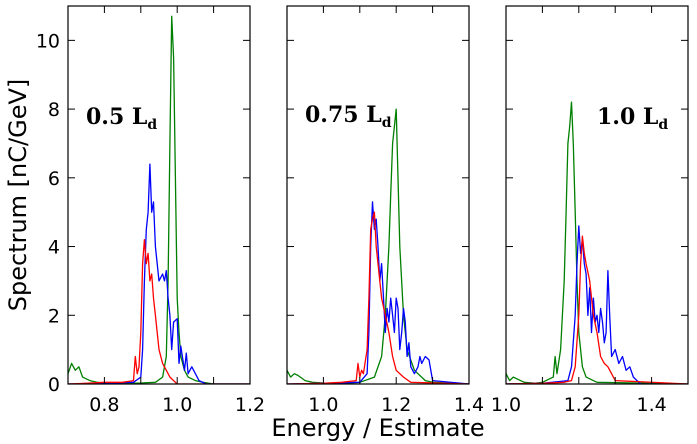 This screenshot has height=444, width=697. I want to click on y-tick-label: 0, so click(54, 385).